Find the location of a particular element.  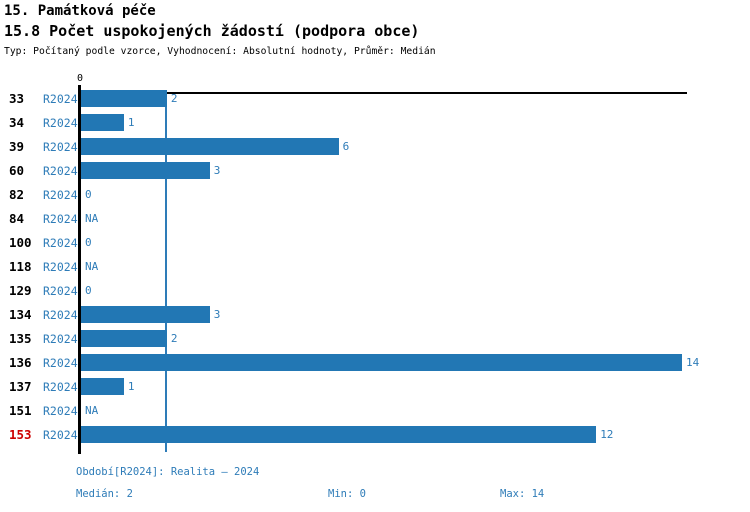

bar-value-label: 12 is located at coordinates (607, 434).